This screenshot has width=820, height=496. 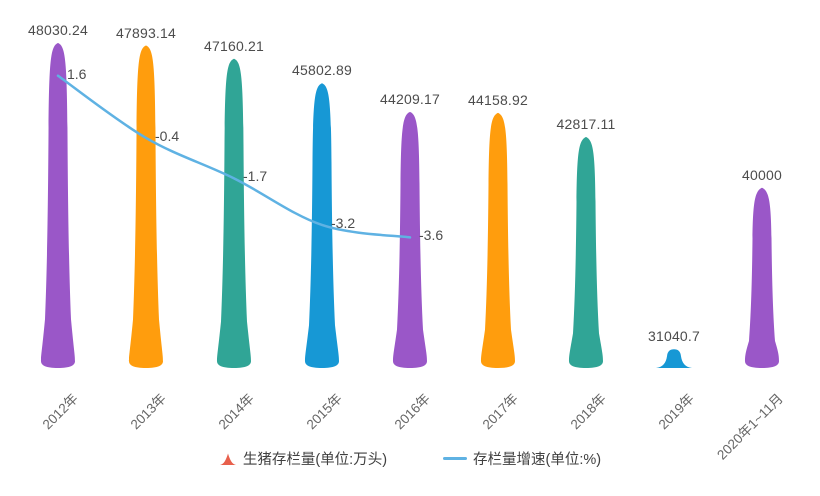 I want to click on legend-label-stock: 生猪存栏量(单位:万头), so click(x=315, y=460).